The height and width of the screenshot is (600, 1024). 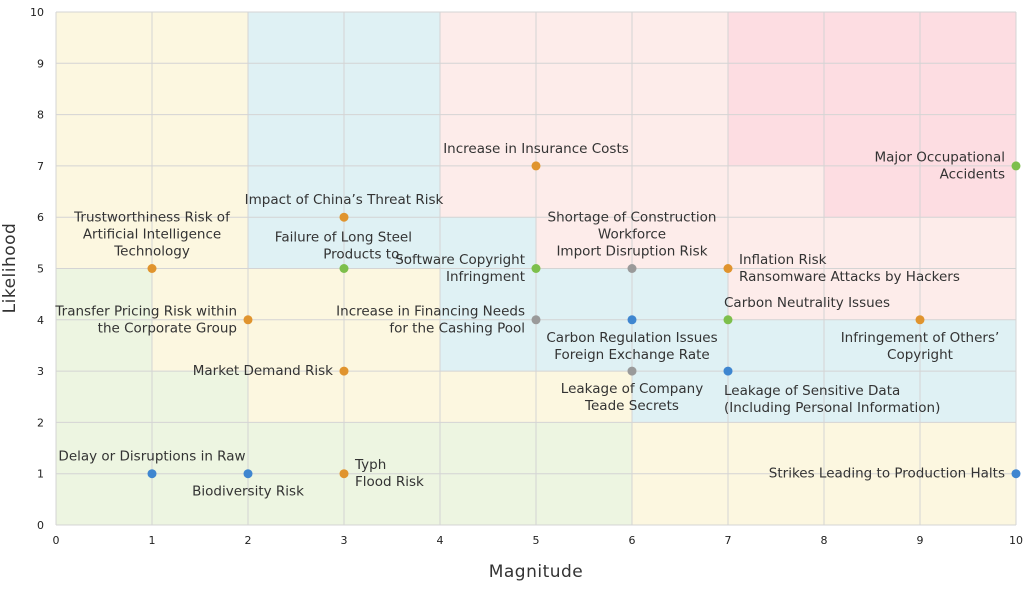 What do you see at coordinates (40, 166) in the screenshot?
I see `y-tick-label: 7` at bounding box center [40, 166].